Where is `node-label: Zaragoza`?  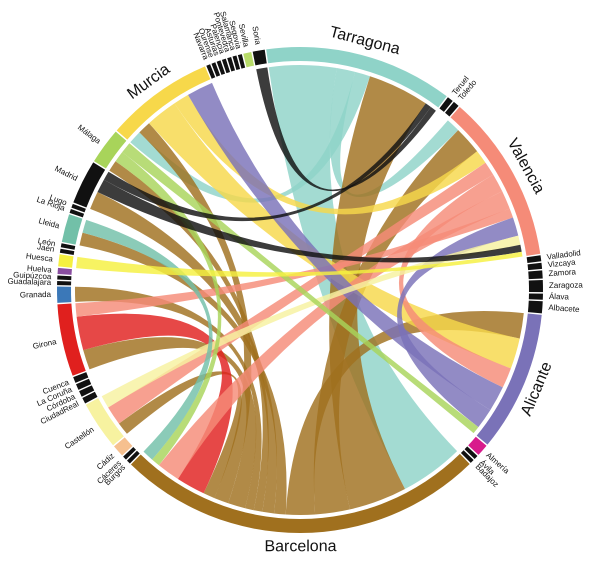 node-label: Zaragoza is located at coordinates (566, 286).